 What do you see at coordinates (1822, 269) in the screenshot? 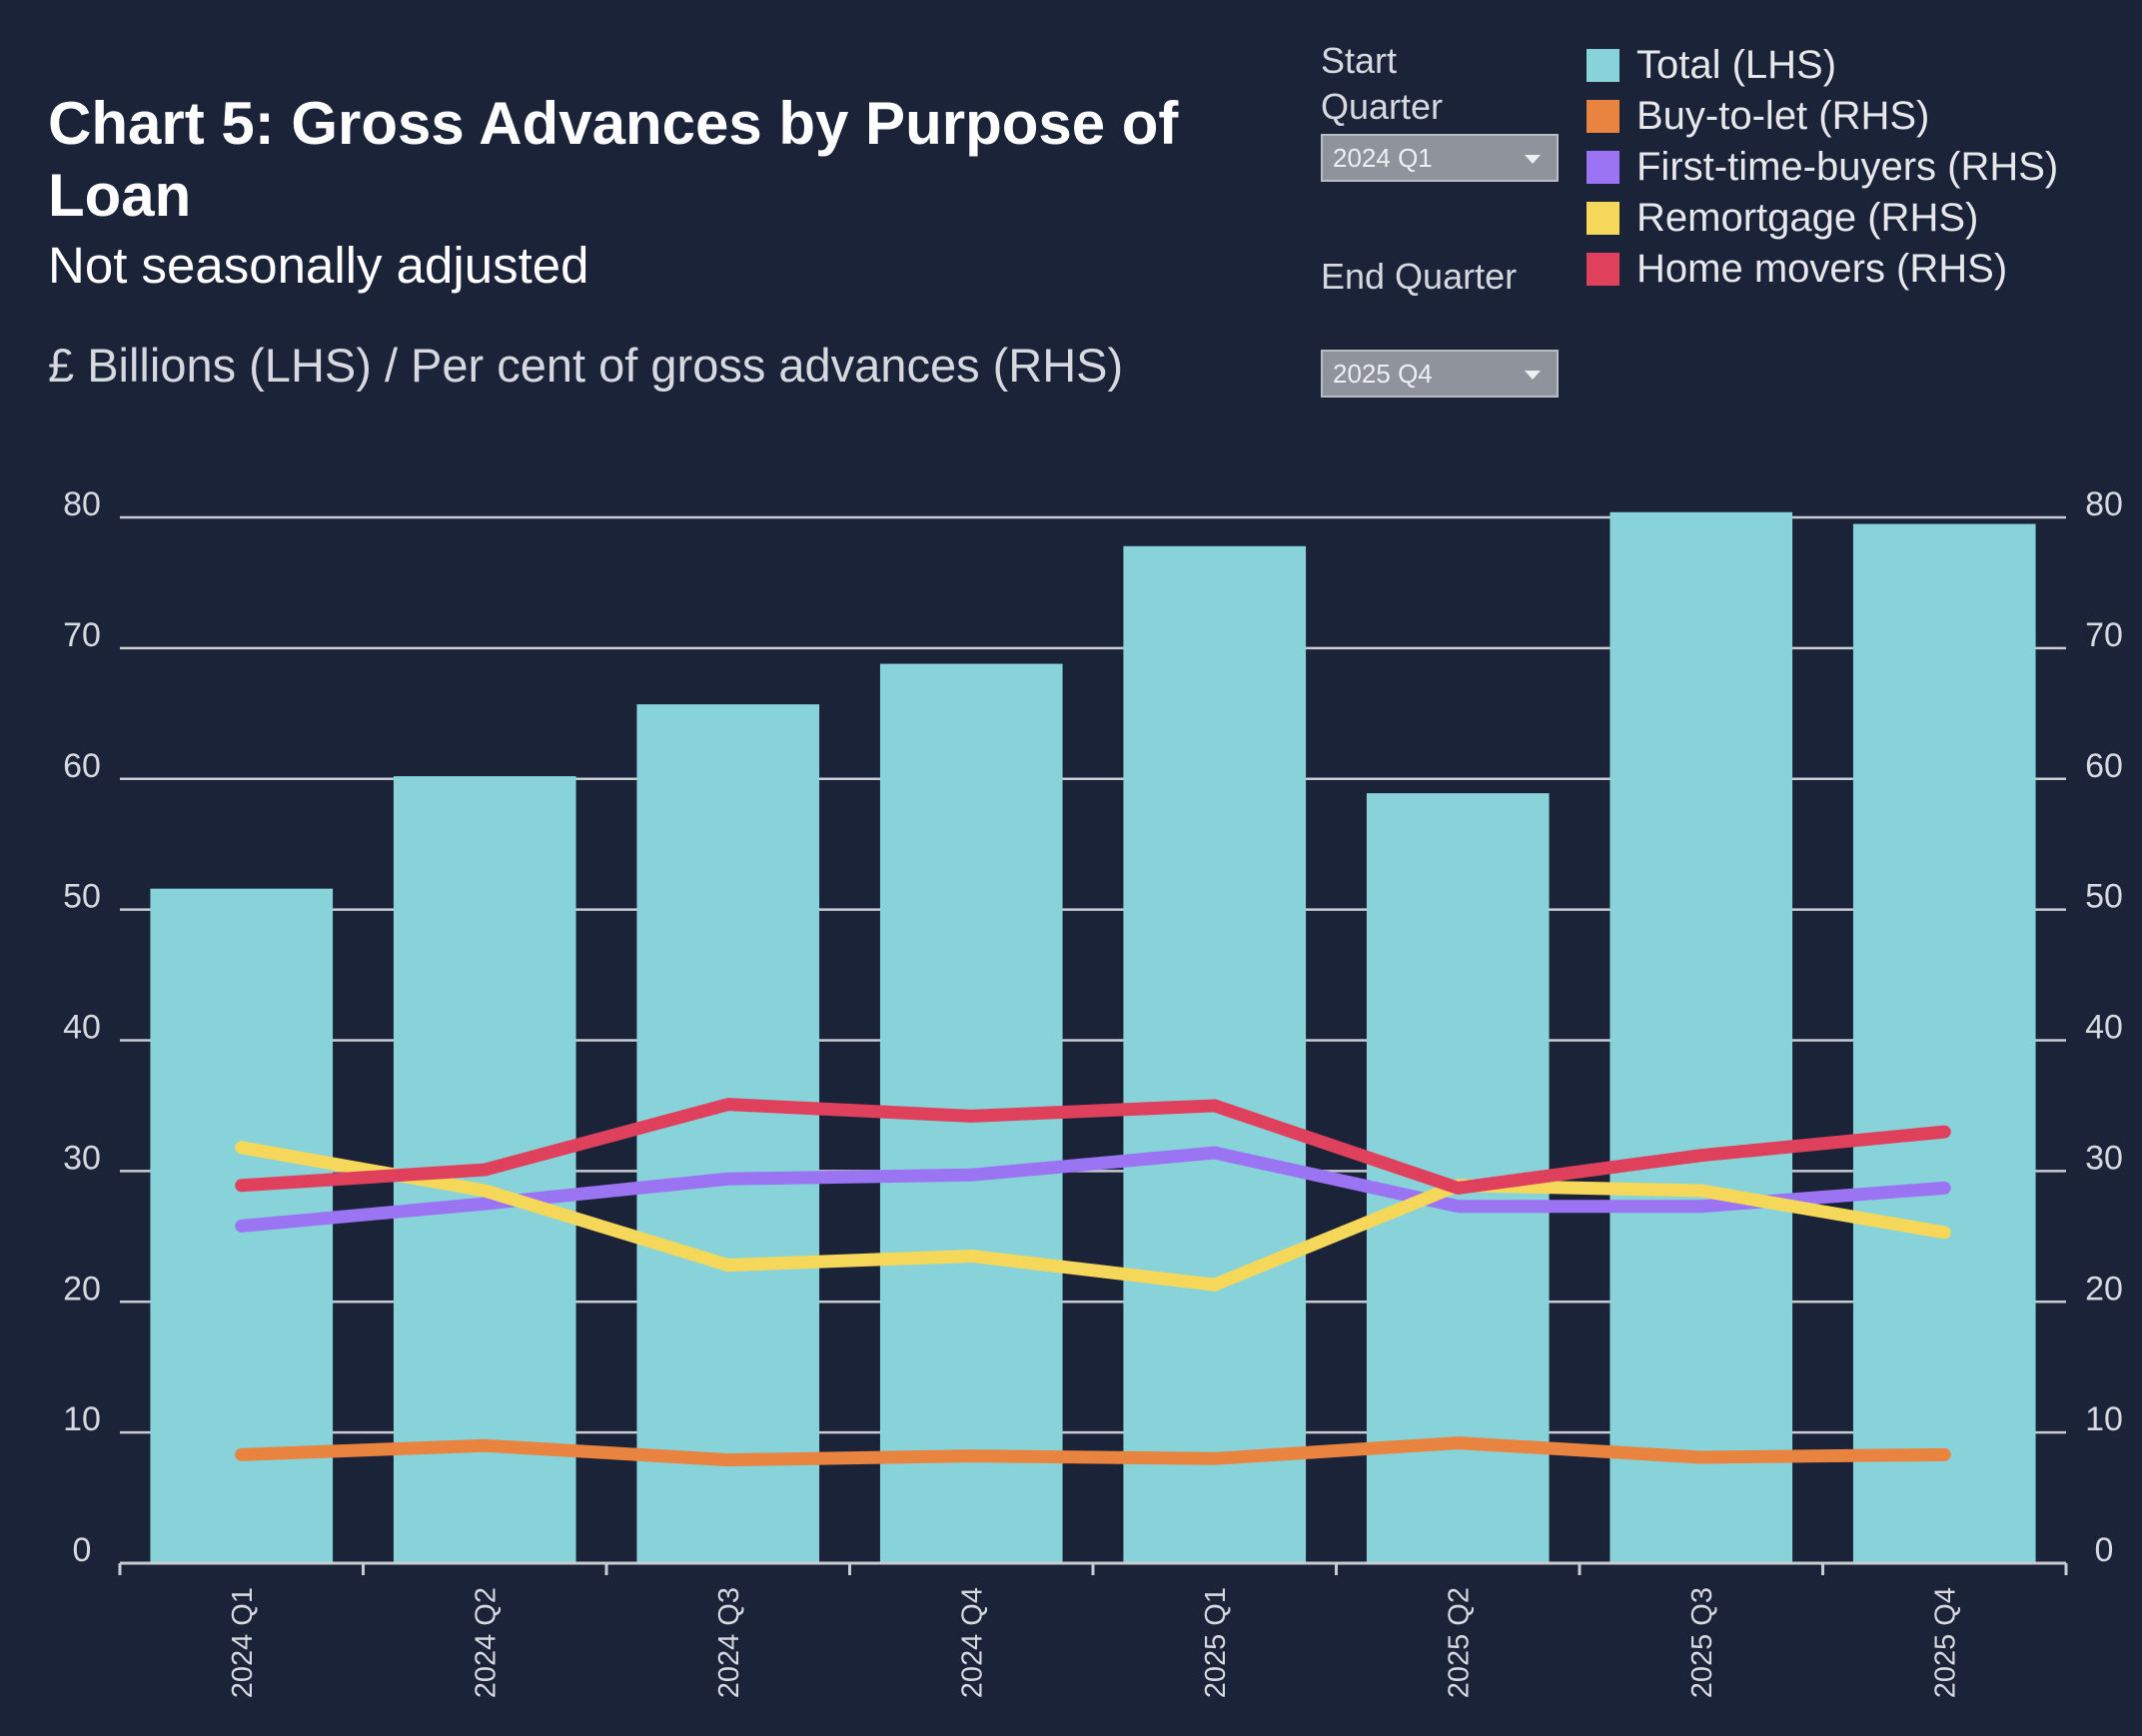
I see `legend-label-home-movers: Home movers (RHS)` at bounding box center [1822, 269].